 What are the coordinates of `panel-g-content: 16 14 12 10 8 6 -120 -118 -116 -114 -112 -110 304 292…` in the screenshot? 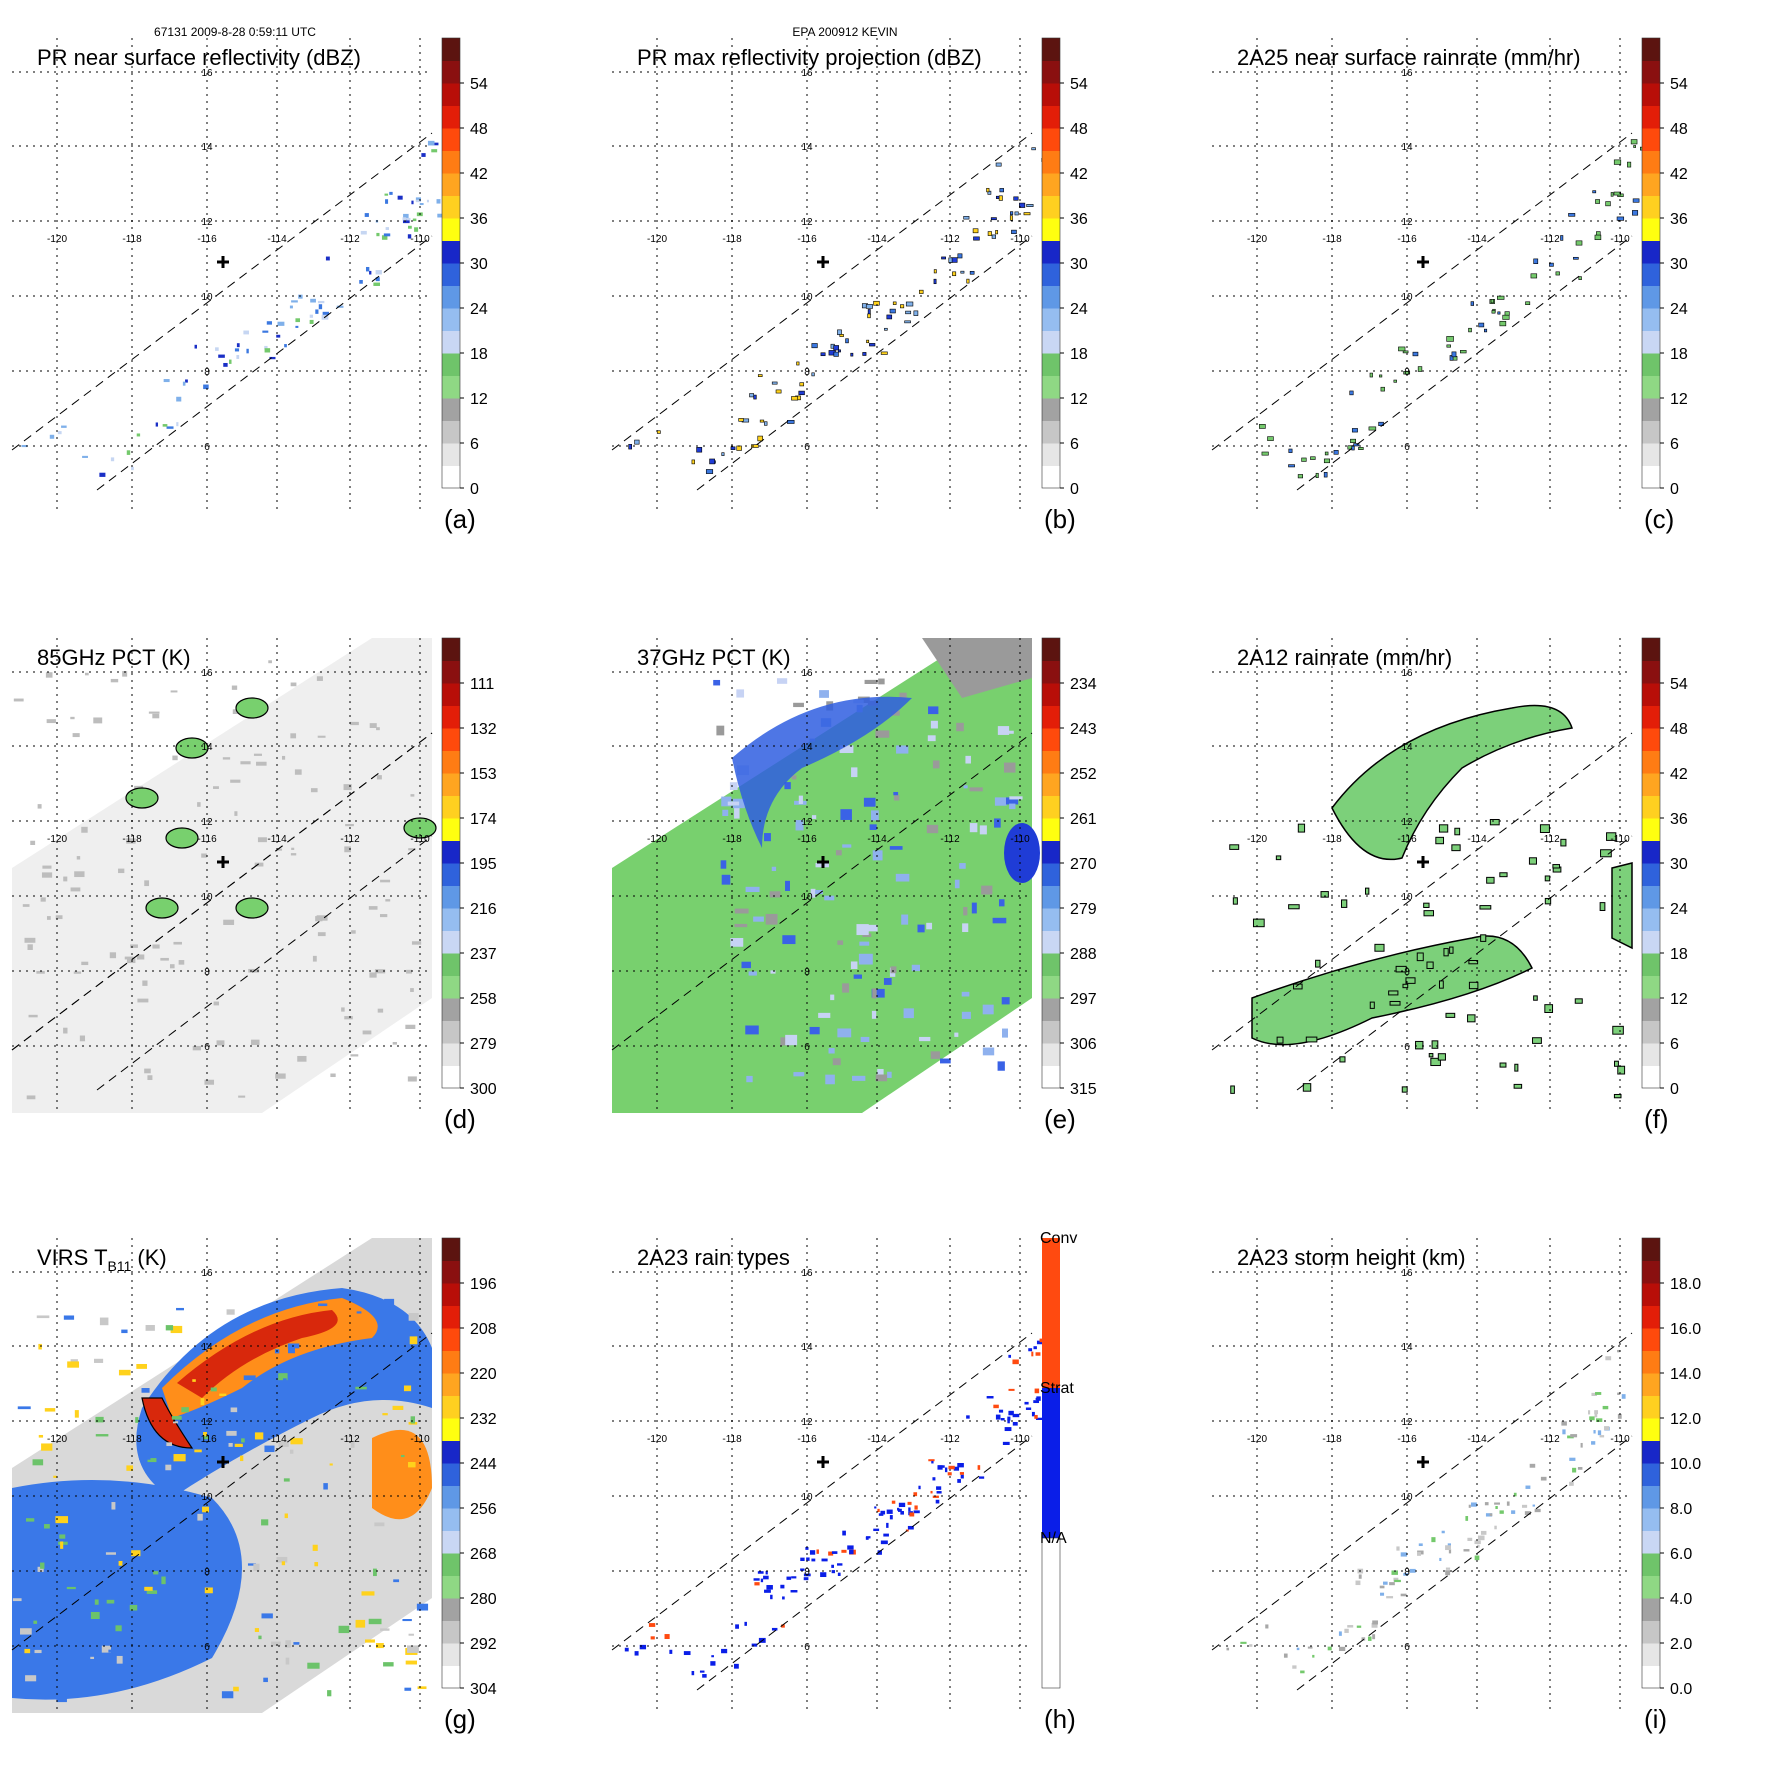 It's located at (254, 1475).